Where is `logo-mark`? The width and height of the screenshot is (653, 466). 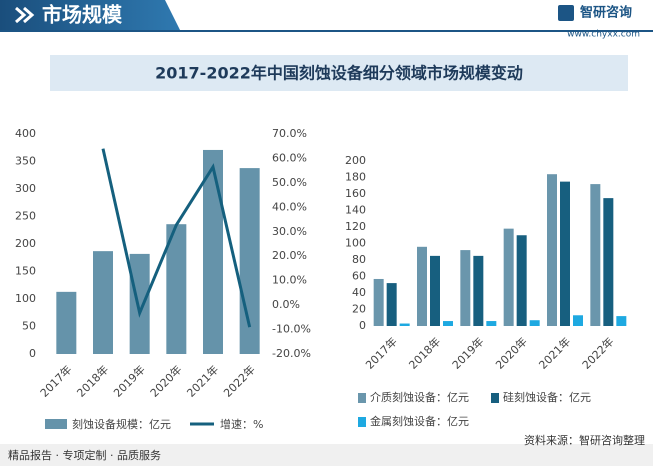 logo-mark is located at coordinates (566, 13).